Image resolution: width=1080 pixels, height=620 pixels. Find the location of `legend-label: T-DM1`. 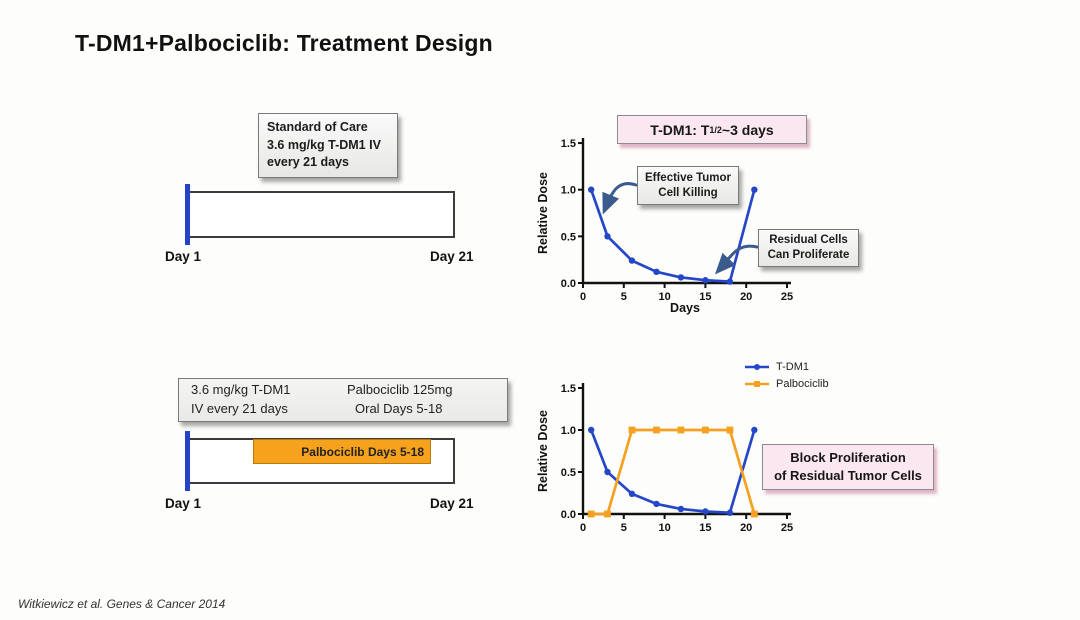

legend-label: T-DM1 is located at coordinates (792, 367).